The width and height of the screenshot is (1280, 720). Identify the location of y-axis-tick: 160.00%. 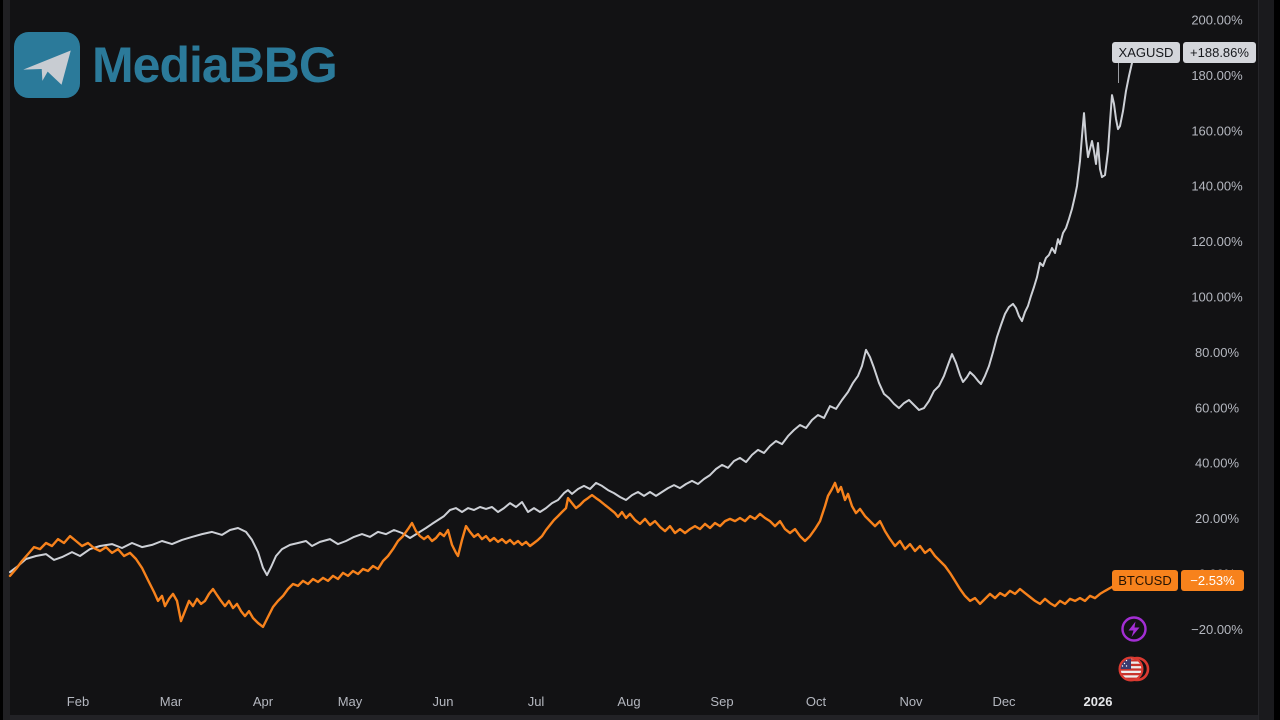
(1217, 130).